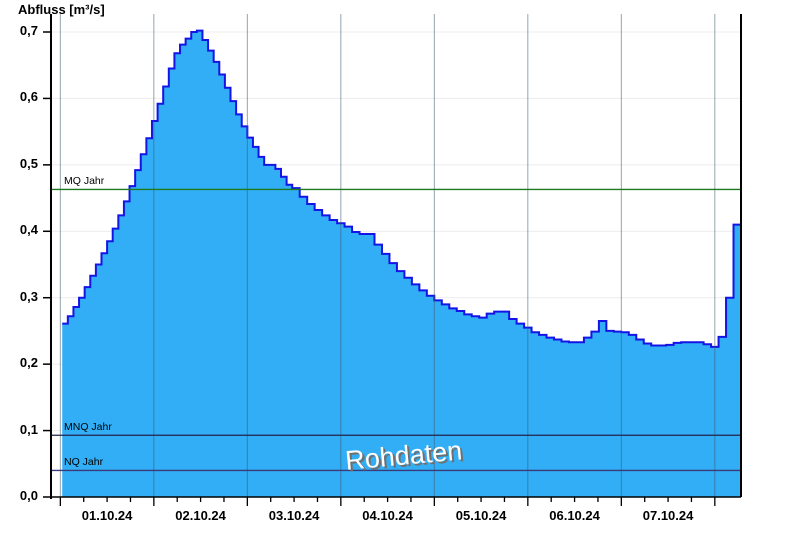  I want to click on y-axis-tick-label: 0,2, so click(28, 363).